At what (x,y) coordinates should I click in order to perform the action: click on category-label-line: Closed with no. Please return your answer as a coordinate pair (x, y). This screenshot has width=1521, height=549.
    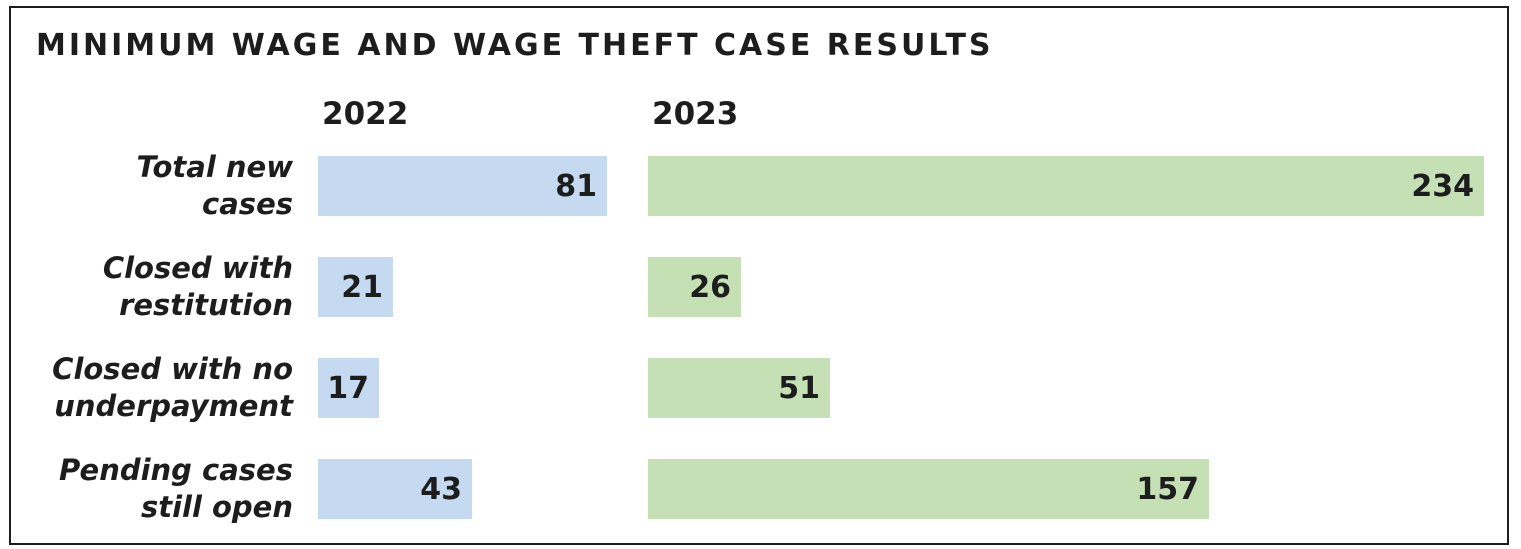
    Looking at the image, I should click on (172, 369).